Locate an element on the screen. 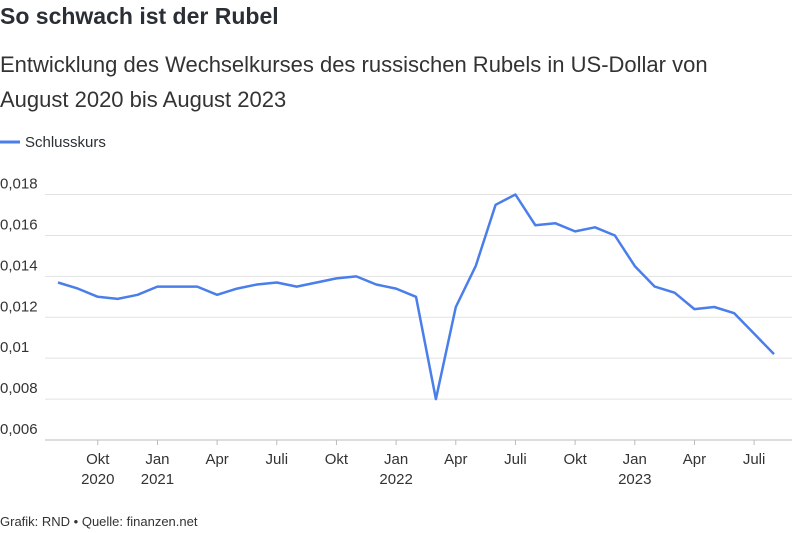 The image size is (800, 533). y-tick-label: 0,016 is located at coordinates (19, 224).